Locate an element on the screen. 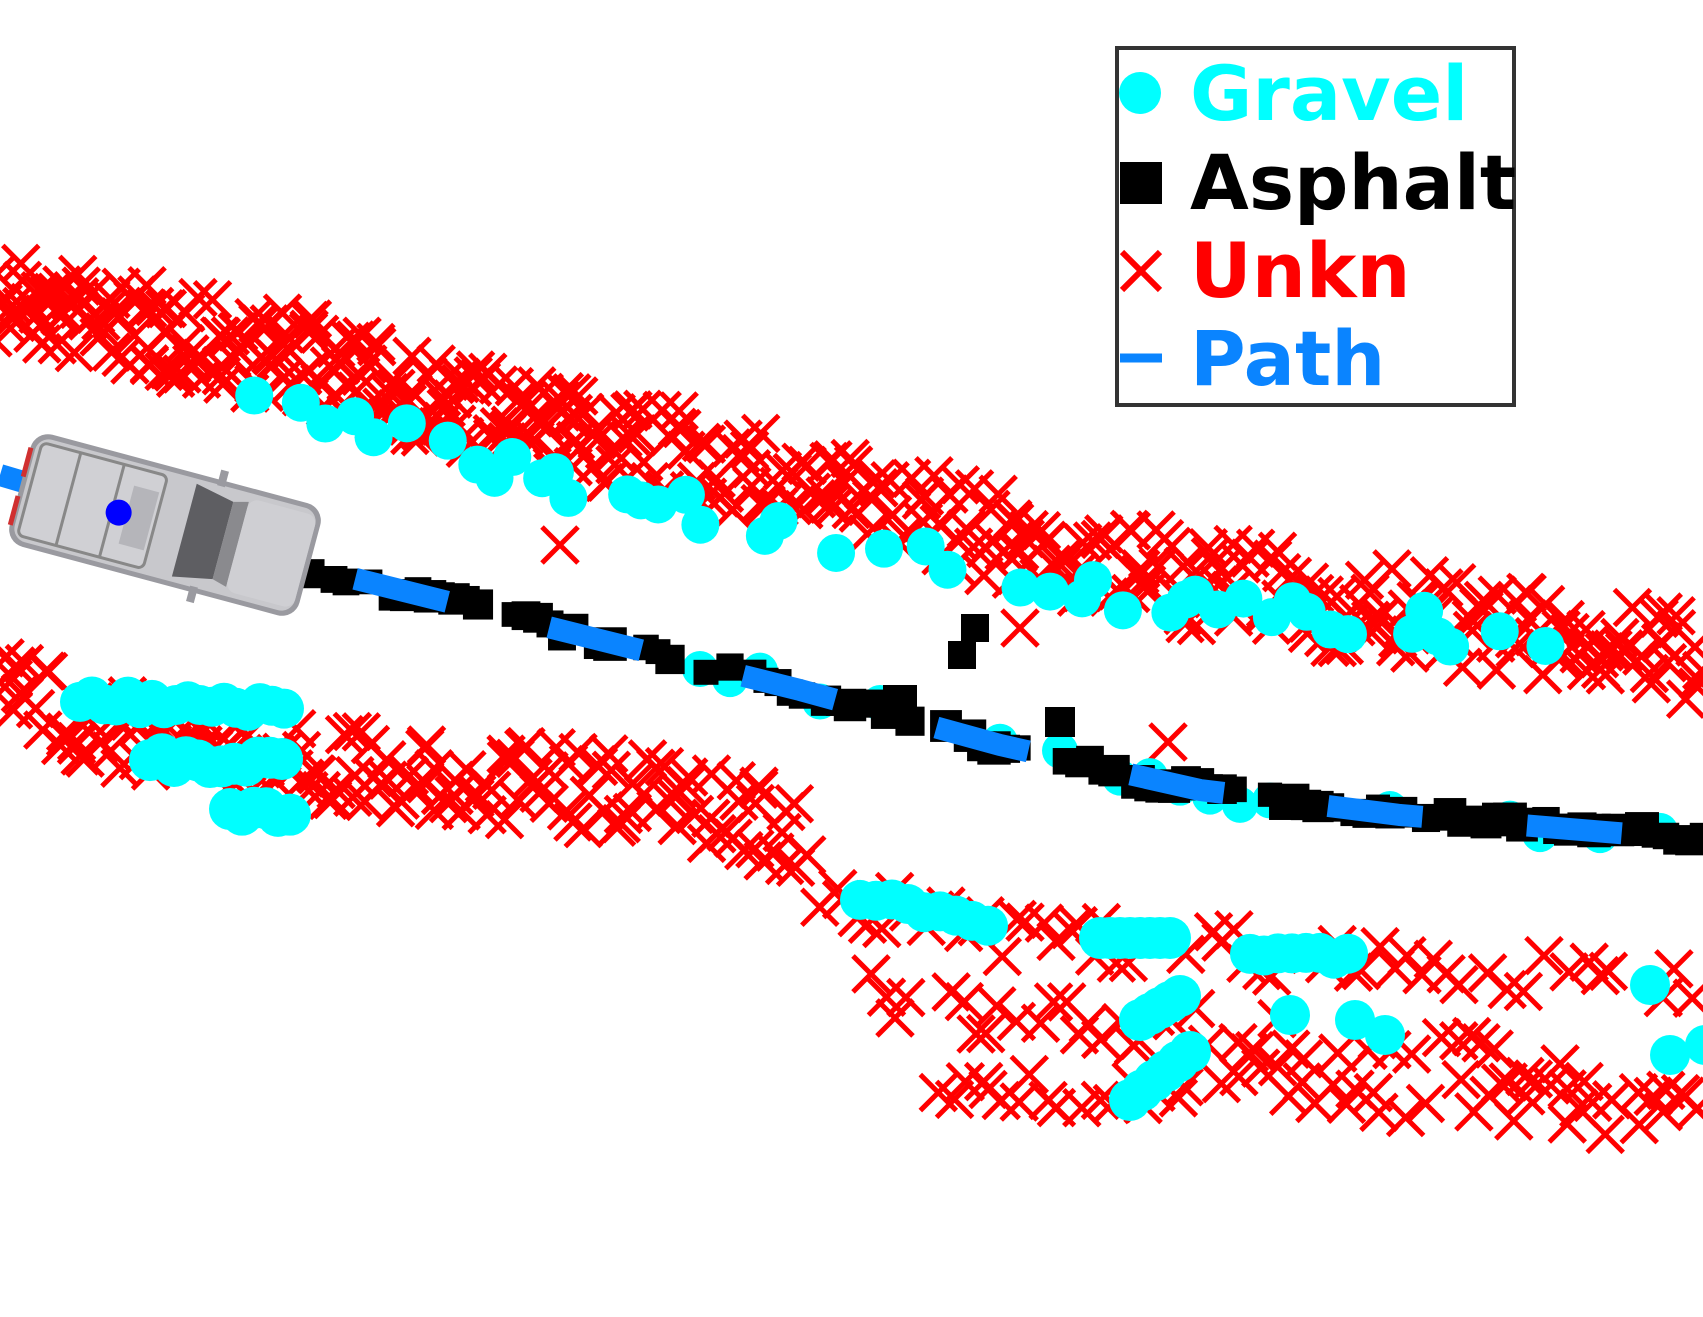 This screenshot has width=1703, height=1317. legend-asphalt-marker is located at coordinates (1141, 183).